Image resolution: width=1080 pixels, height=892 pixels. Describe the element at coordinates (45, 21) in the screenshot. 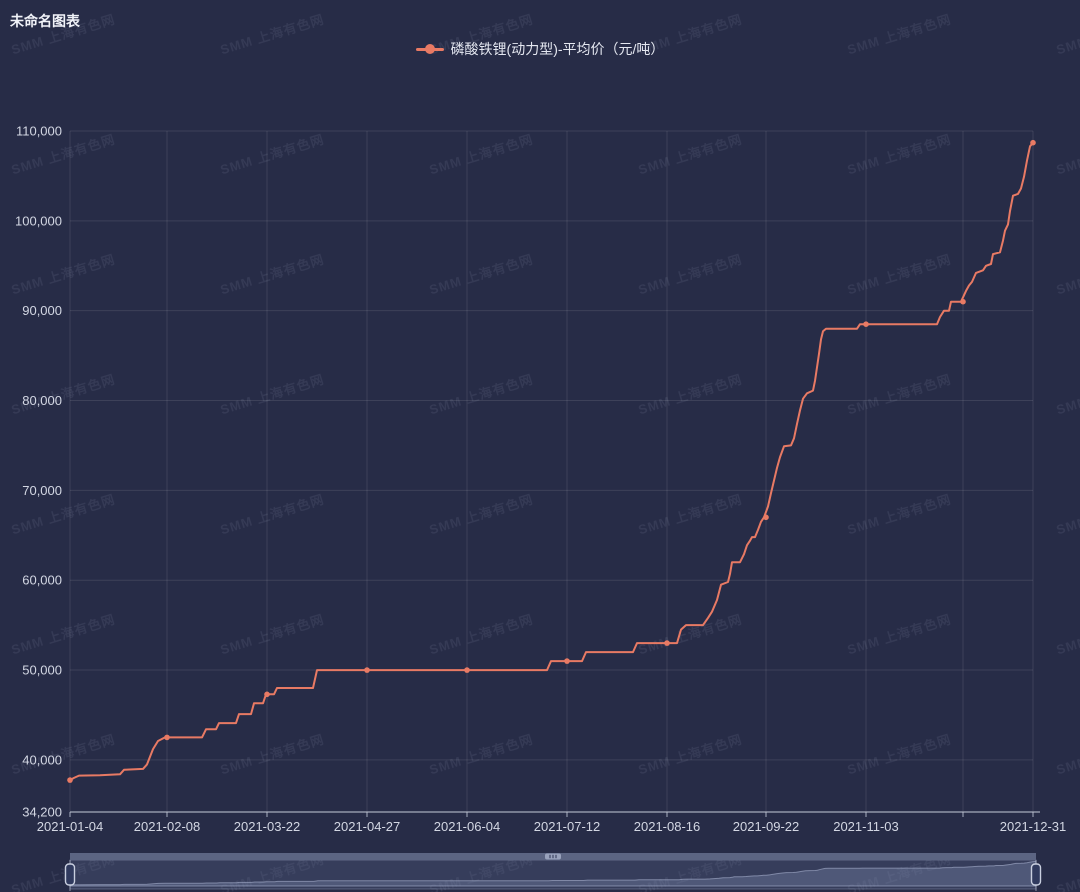

I see `chart-title: 未命名图表` at that location.